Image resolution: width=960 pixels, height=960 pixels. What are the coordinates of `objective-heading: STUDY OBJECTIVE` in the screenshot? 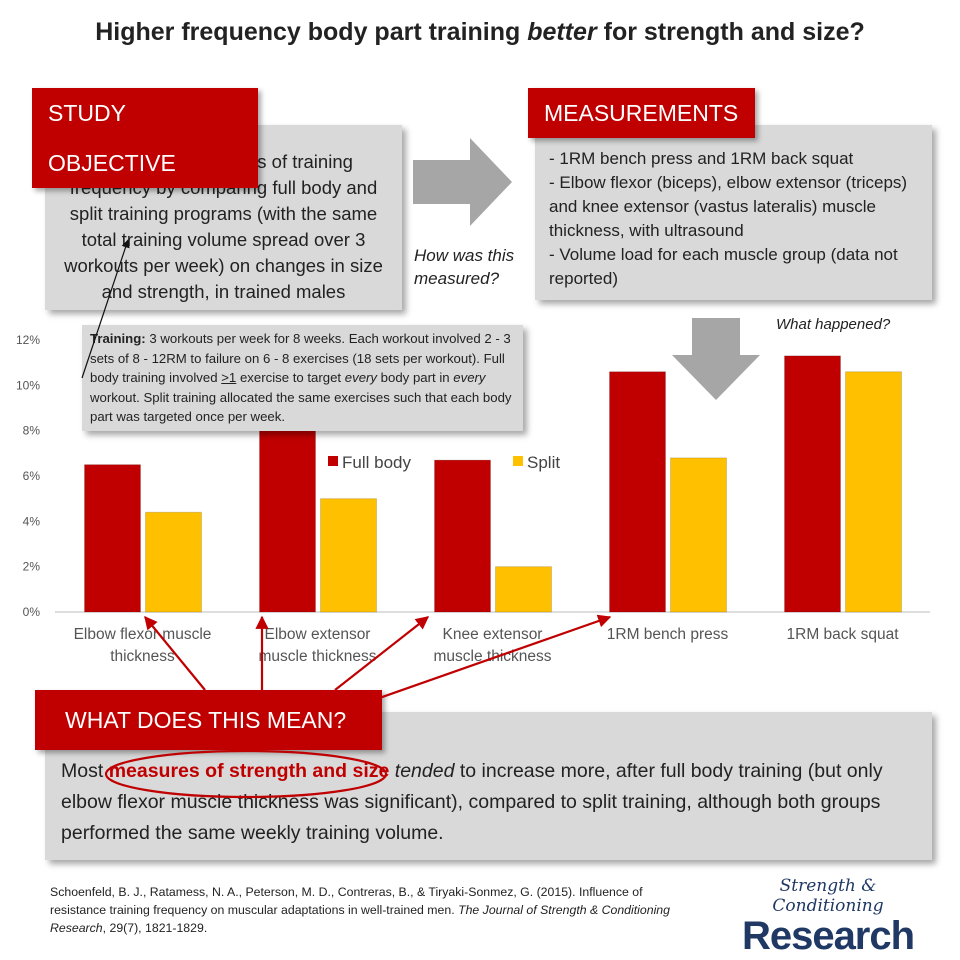 It's located at (145, 138).